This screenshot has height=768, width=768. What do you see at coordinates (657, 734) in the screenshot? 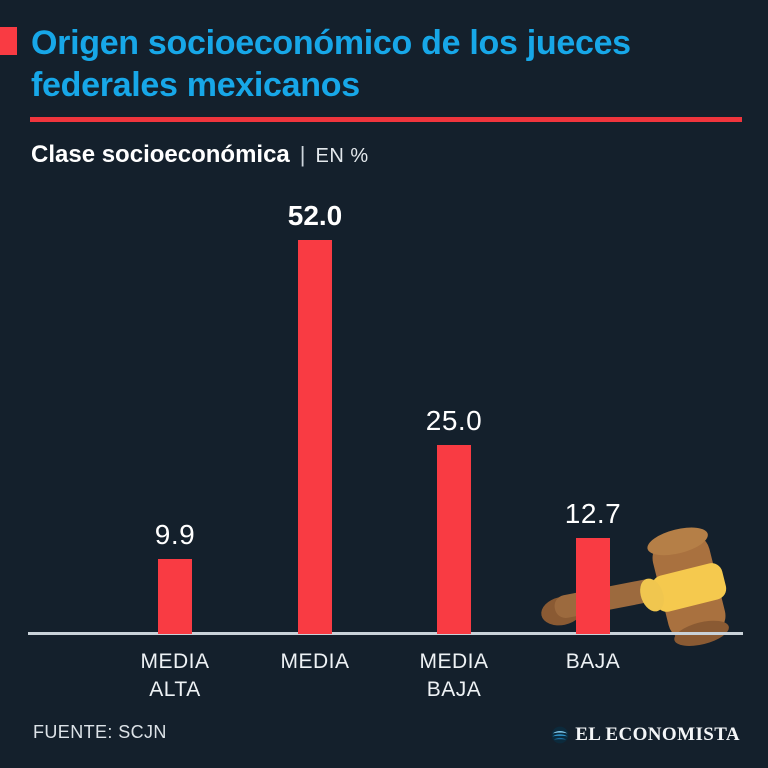
I see `brand-name: EL ECONOMISTA` at bounding box center [657, 734].